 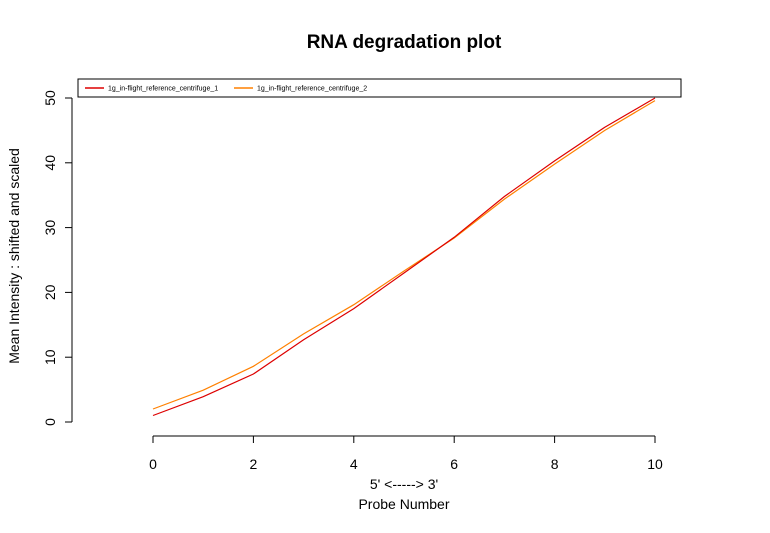 I want to click on x-axis-label-arrow: 5' <-----> 3', so click(x=404, y=484).